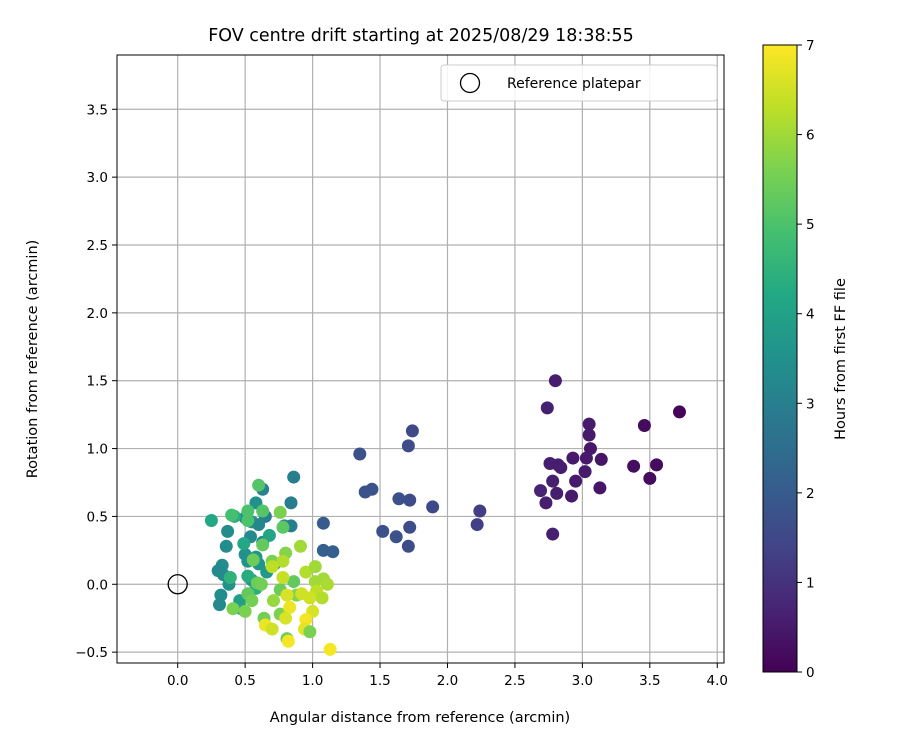  I want to click on y-axis-ticks: −0.5 0.0 0.5 1.0 1.5 2.0 2.5 3.0 3.5, so click(96, 381).